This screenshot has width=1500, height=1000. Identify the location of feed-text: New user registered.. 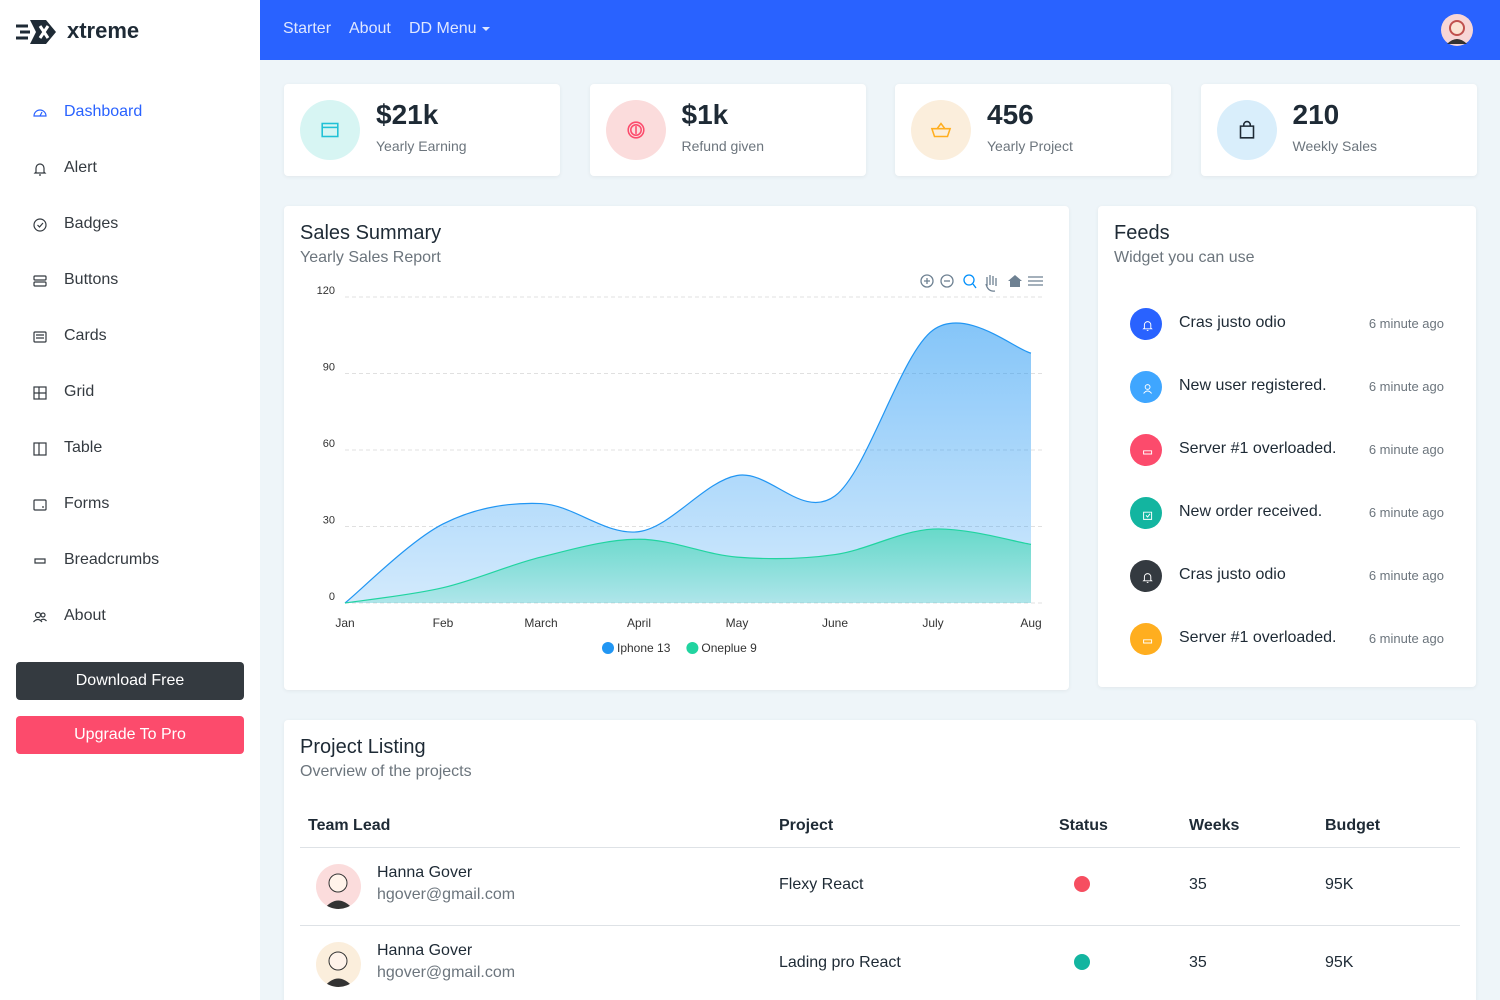
(1253, 385).